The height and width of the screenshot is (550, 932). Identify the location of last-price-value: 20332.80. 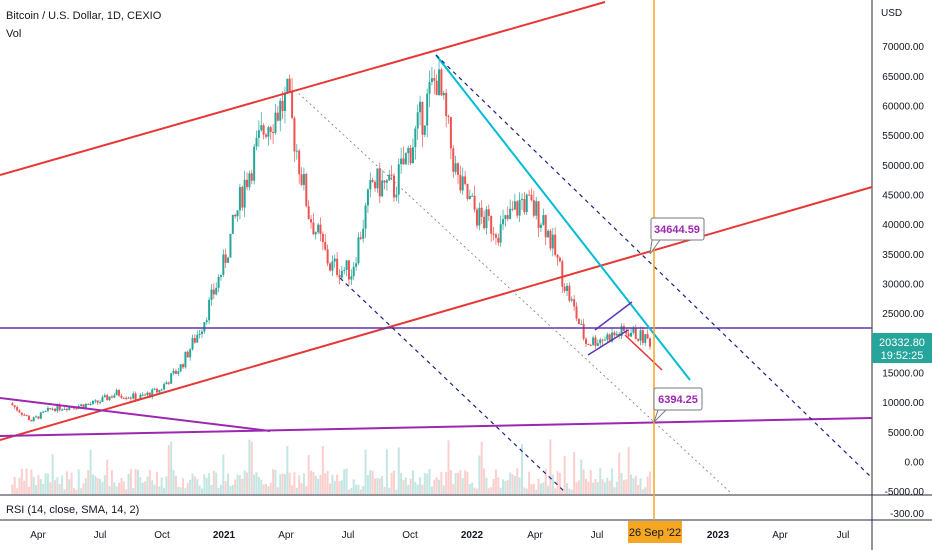
(902, 343).